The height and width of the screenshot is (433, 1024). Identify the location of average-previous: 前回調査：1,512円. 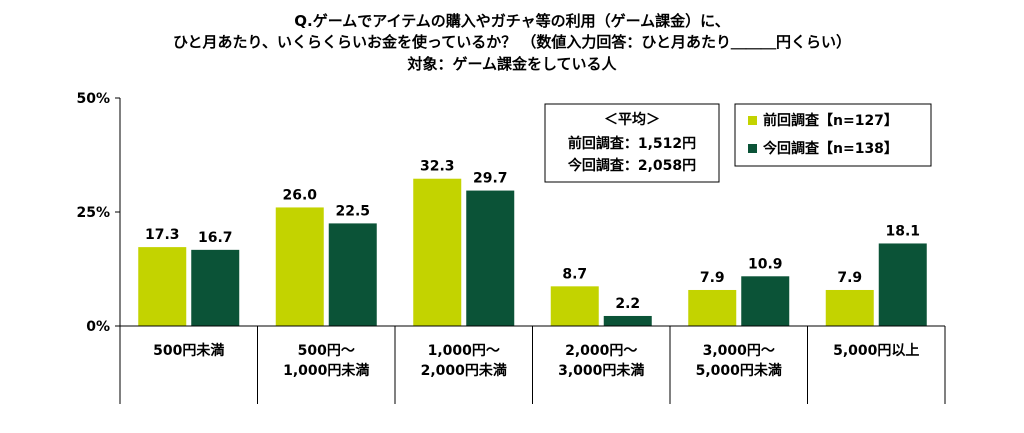
(632, 143).